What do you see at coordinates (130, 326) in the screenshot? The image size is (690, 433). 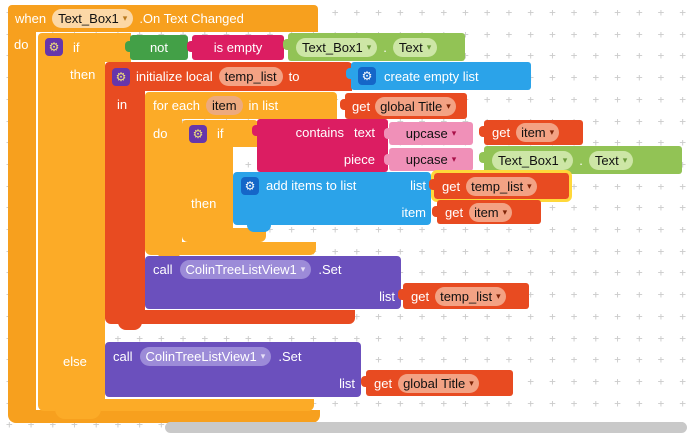 I see `init-local-bottom-tab` at bounding box center [130, 326].